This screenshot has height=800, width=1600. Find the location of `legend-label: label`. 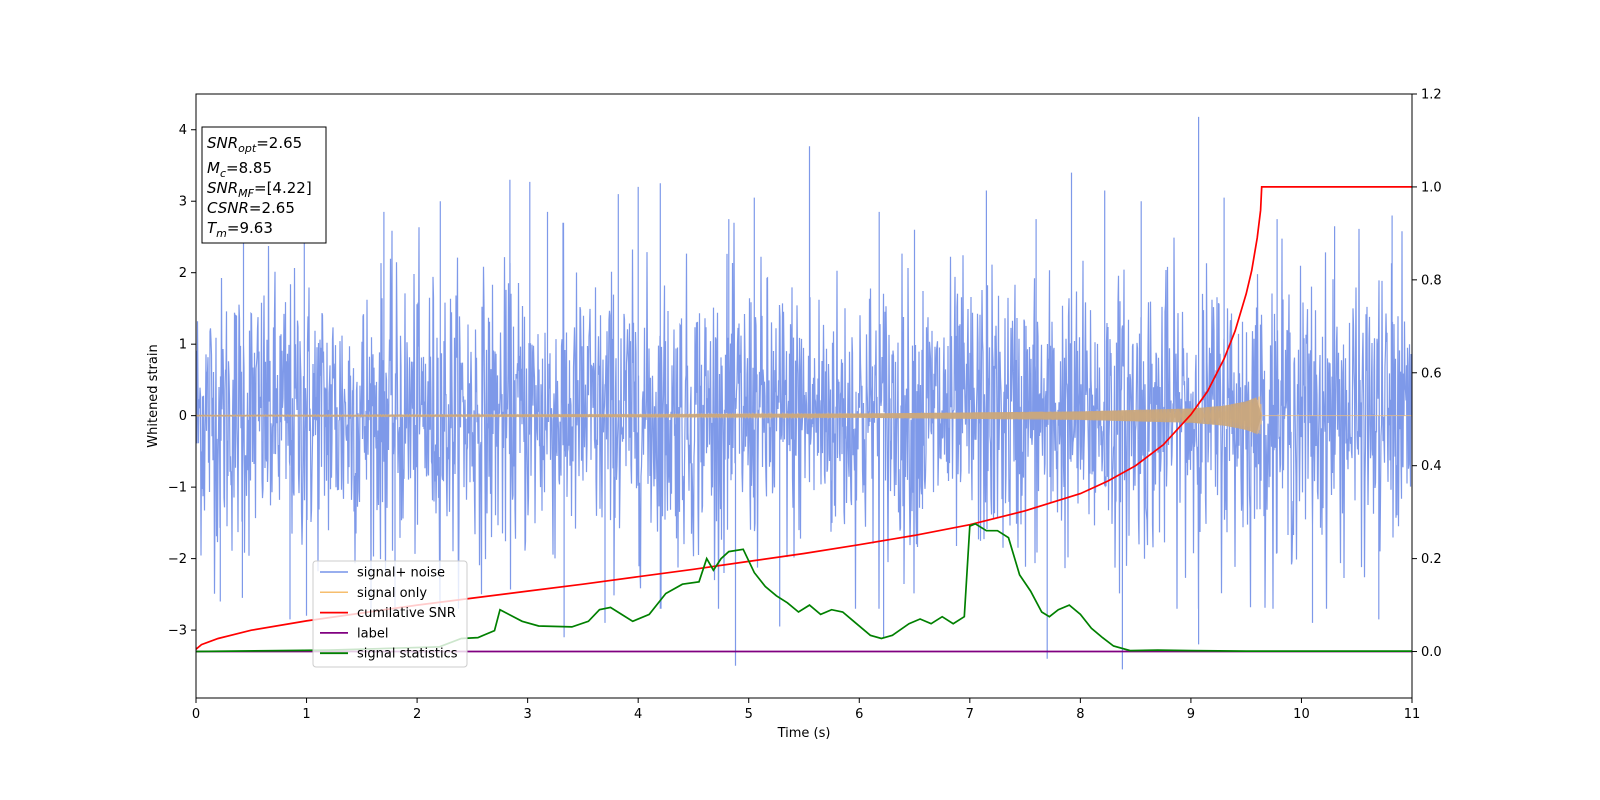

legend-label: label is located at coordinates (372, 633).